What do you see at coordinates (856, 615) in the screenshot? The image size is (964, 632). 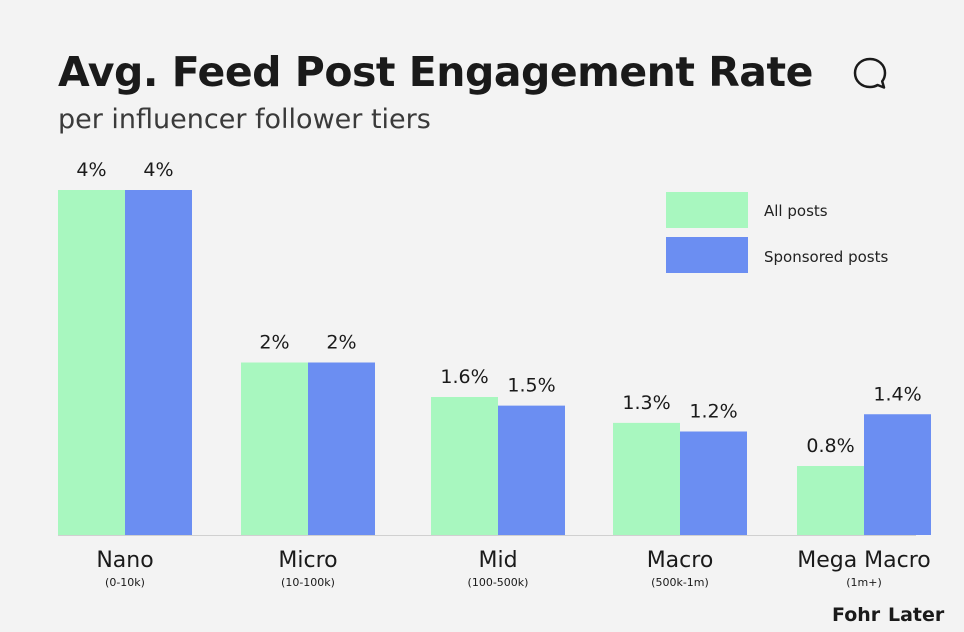 I see `fohr-logo: Fohr` at bounding box center [856, 615].